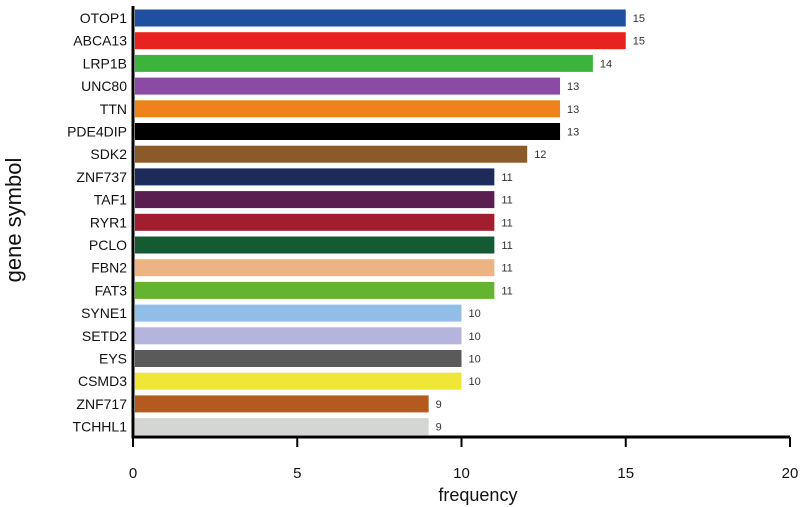  I want to click on category-label: ZNF737, so click(101, 177).